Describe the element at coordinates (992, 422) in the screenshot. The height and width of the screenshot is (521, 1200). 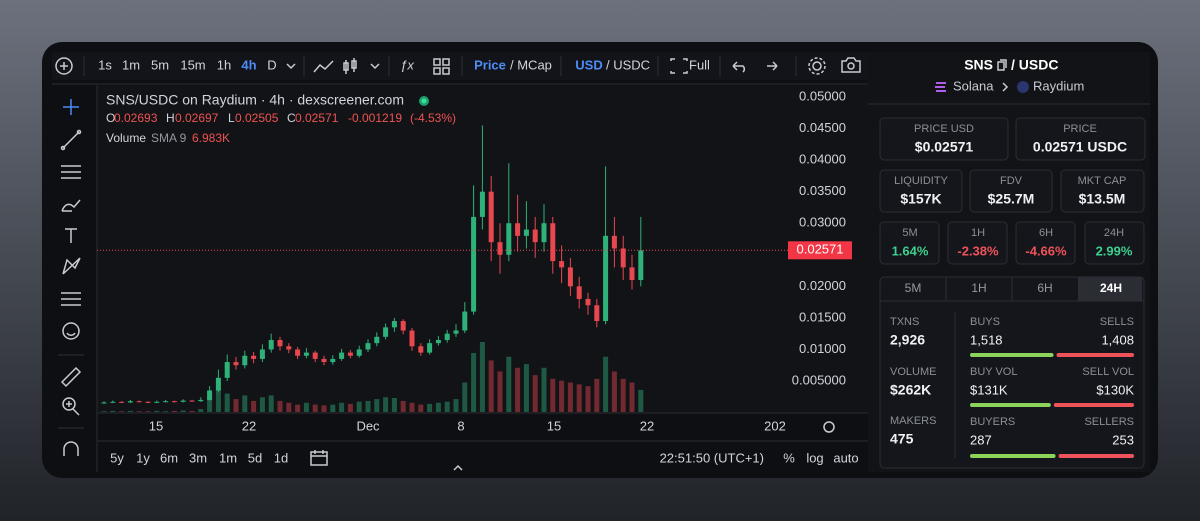
I see `stat-label: BUYERS` at that location.